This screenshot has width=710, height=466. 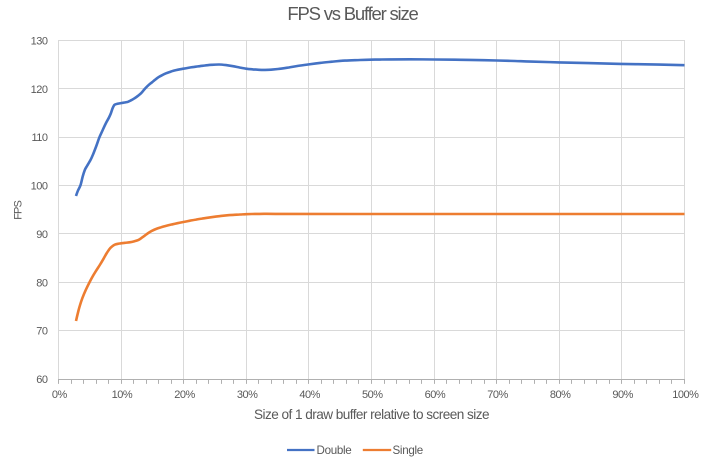 What do you see at coordinates (39, 187) in the screenshot?
I see `svg-text: 100` at bounding box center [39, 187].